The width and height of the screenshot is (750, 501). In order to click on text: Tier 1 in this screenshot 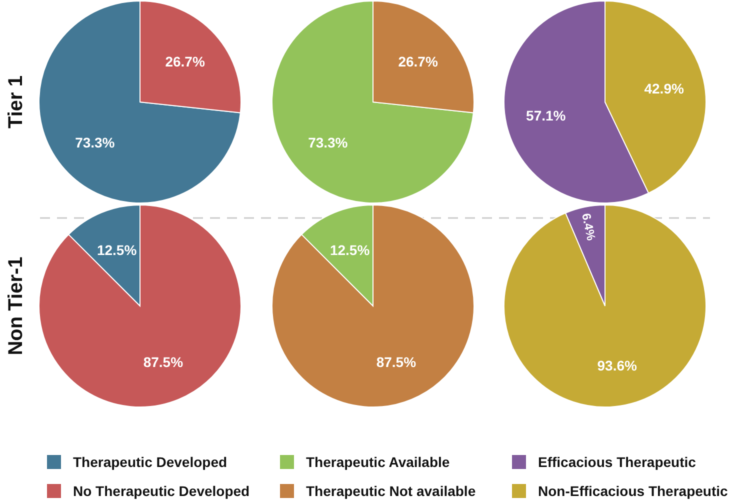, I will do `click(16, 102)`.